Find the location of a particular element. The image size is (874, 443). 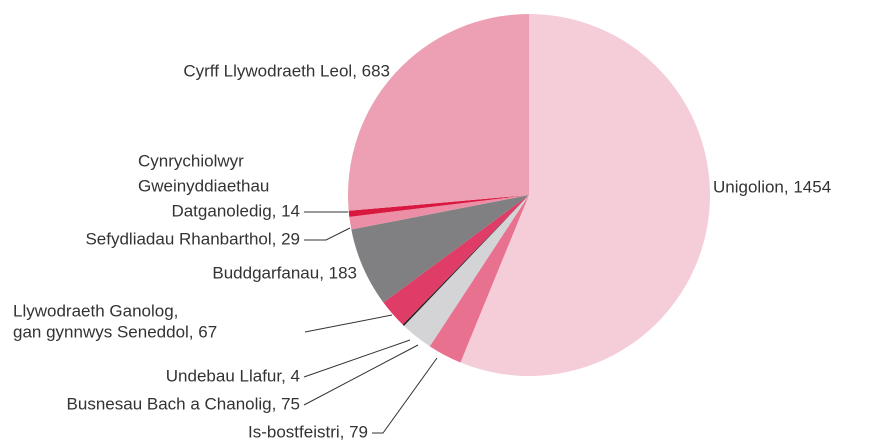

slice-label: Unigolion, 1454 is located at coordinates (772, 186).